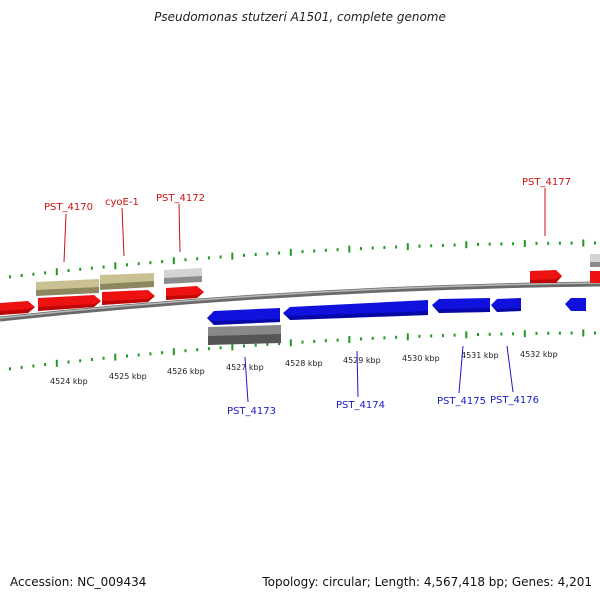  Describe the element at coordinates (180, 198) in the screenshot. I see `gene-label-pst-4172: PST_4172` at that location.